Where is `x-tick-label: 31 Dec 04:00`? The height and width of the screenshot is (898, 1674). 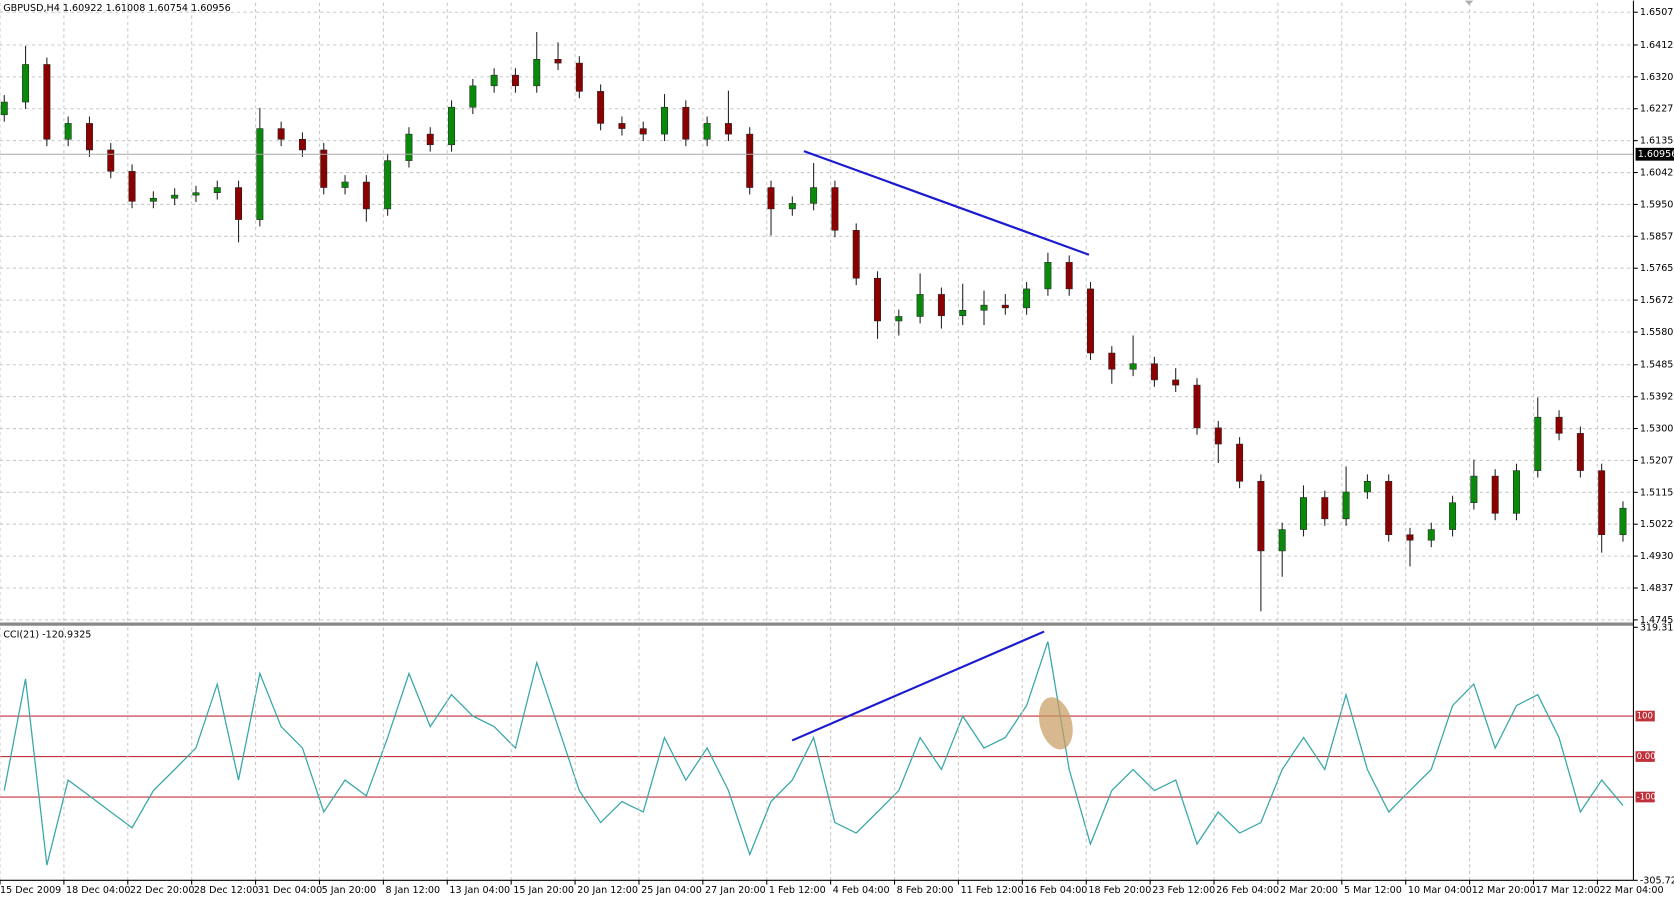
x-tick-label: 31 Dec 04:00 is located at coordinates (290, 890).